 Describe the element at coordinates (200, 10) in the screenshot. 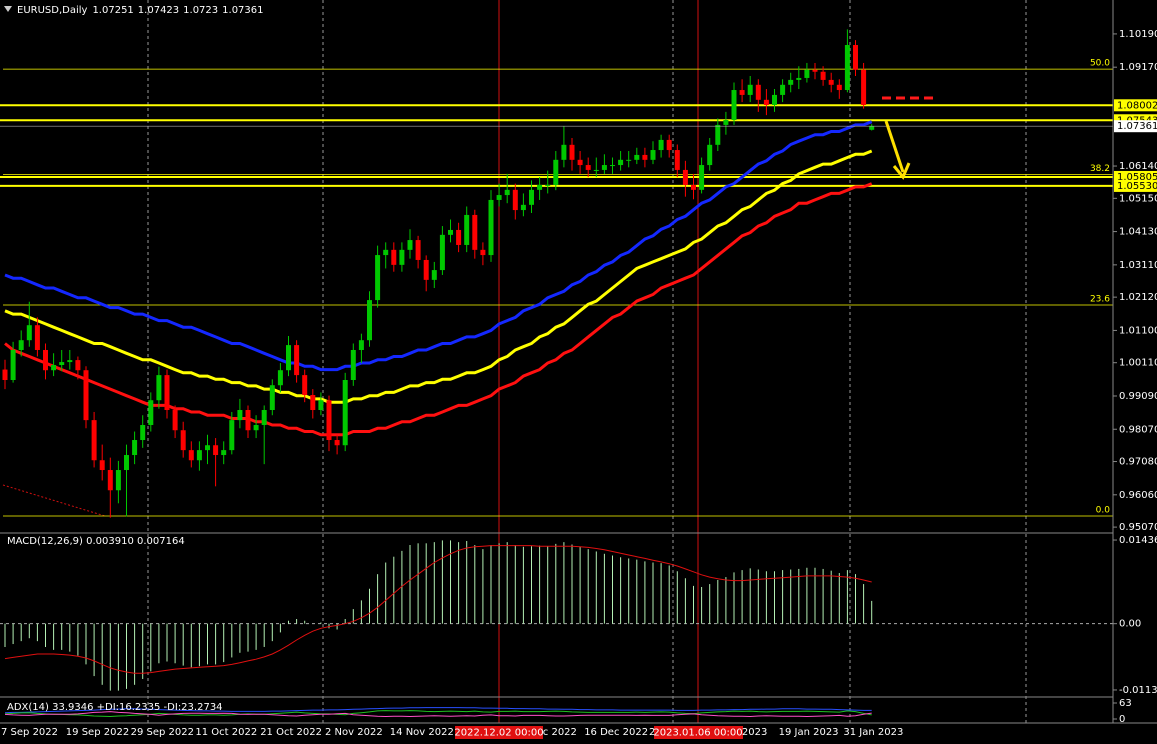

I see `low: 1.0723` at that location.